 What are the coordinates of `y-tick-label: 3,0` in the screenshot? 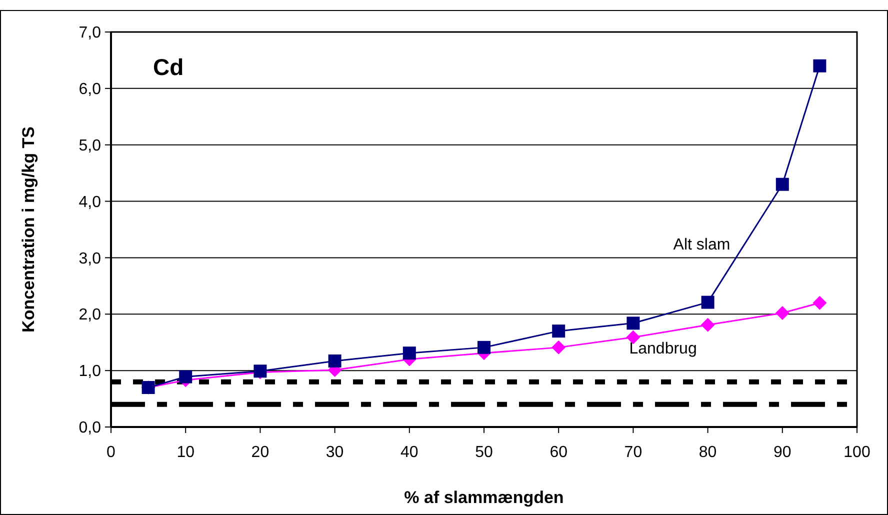 It's located at (90, 259).